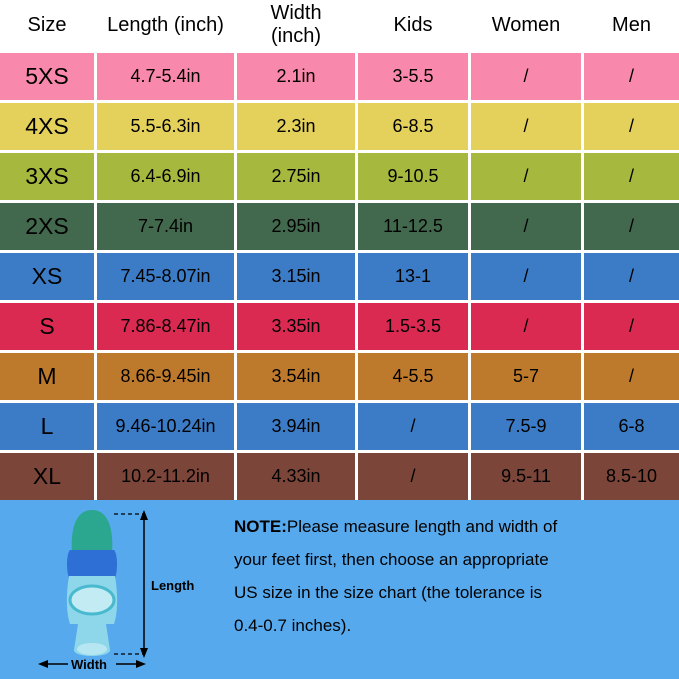 The height and width of the screenshot is (679, 679). Describe the element at coordinates (631, 476) in the screenshot. I see `table-cell: 8.5-10` at that location.